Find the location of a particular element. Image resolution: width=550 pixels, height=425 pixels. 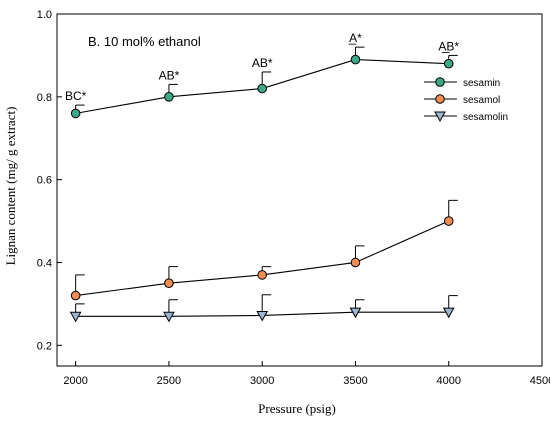

series-sesamin: BC* AB* AB* A* AB* is located at coordinates (262, 75).